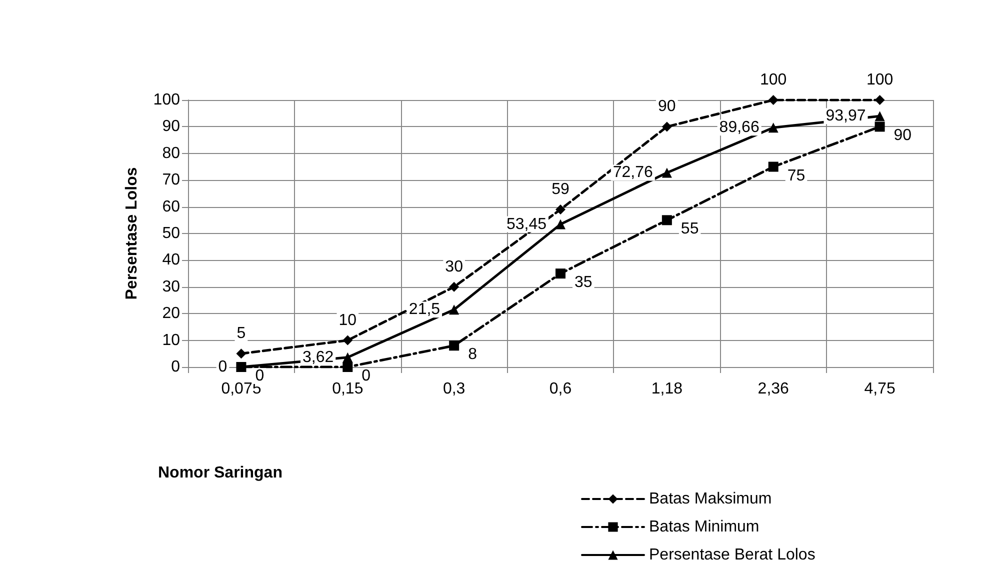  I want to click on data-label: 8, so click(473, 355).